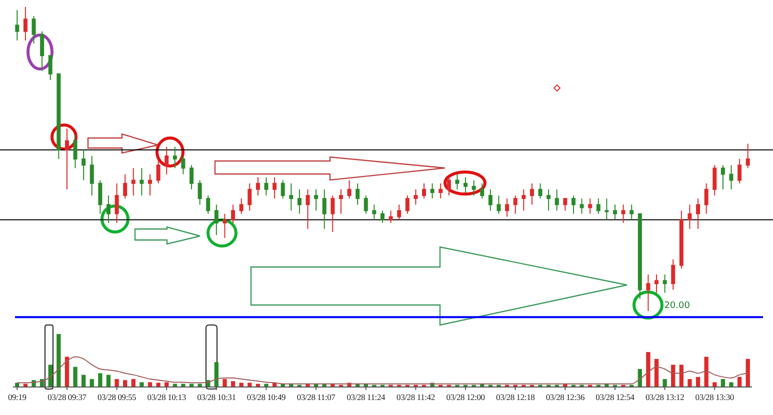 Image resolution: width=773 pixels, height=415 pixels. What do you see at coordinates (67, 397) in the screenshot?
I see `x-tick-label: 03/28 09:37` at bounding box center [67, 397].